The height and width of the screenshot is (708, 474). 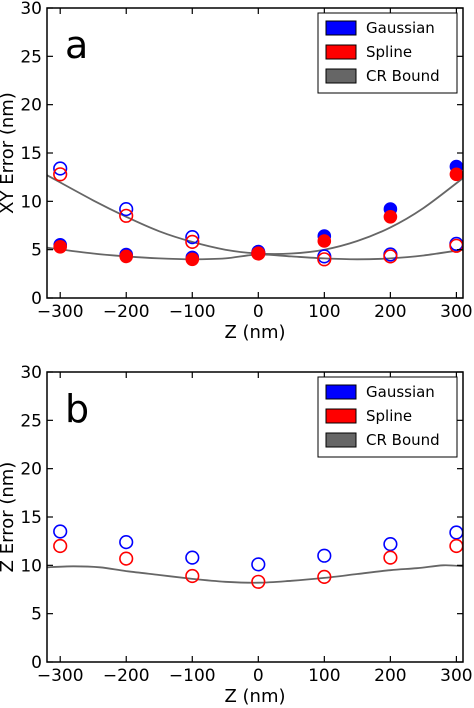 I want to click on panel-letter: b, so click(x=77, y=409).